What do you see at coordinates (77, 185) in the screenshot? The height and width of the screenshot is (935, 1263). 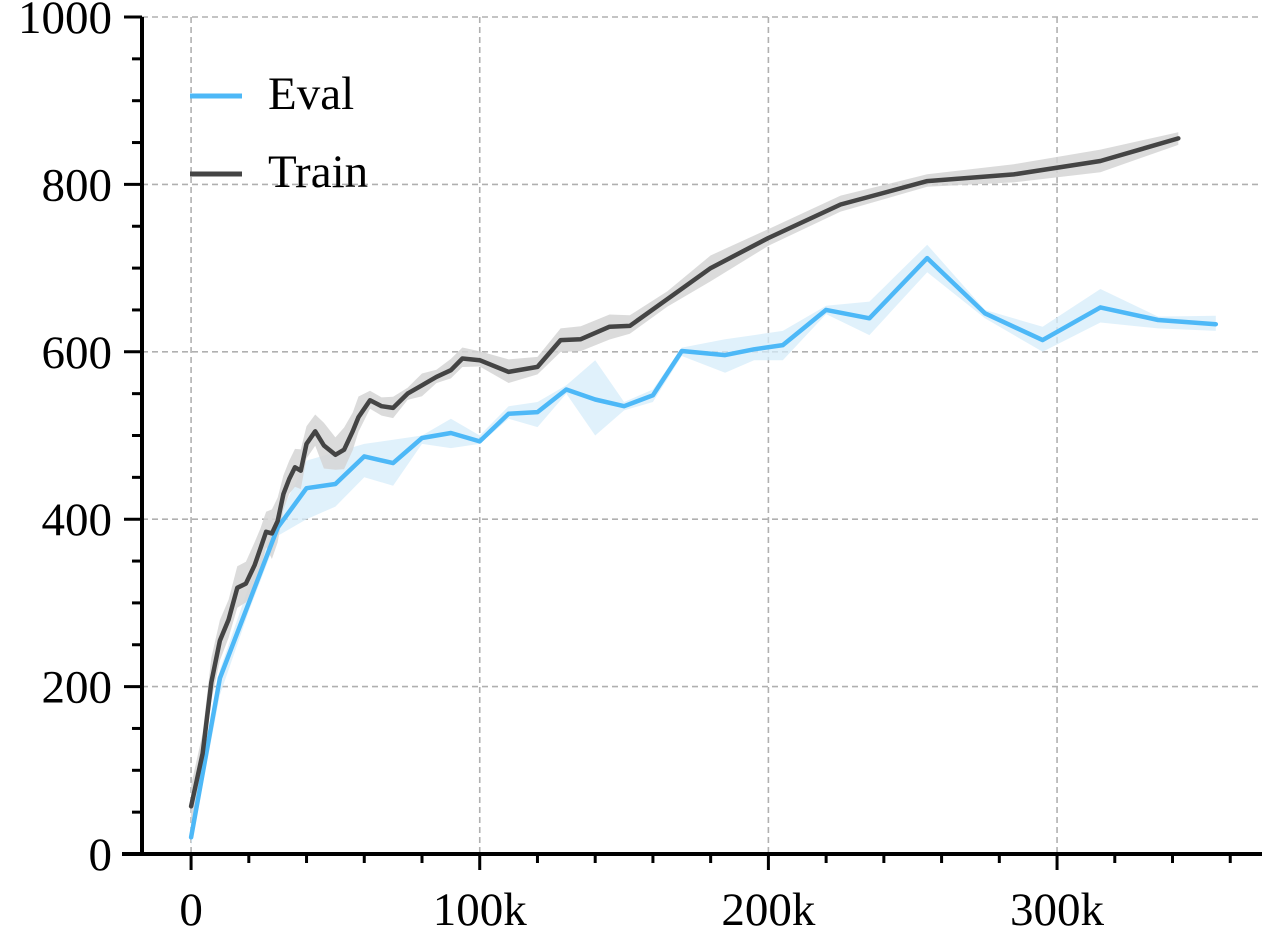 I see `y-tick-label: 800` at bounding box center [77, 185].